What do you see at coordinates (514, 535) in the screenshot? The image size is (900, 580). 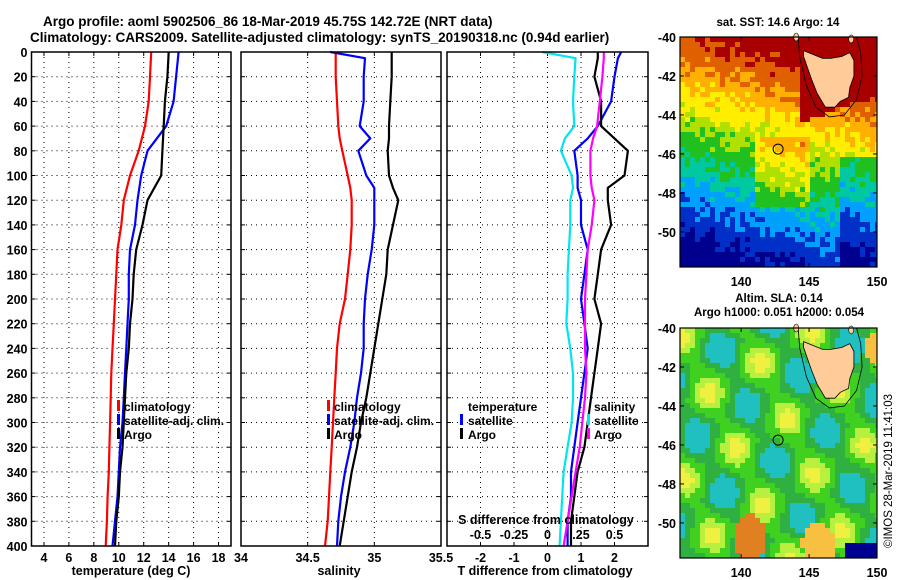 I see `salinity-x-tick-label: -0.25` at bounding box center [514, 535].